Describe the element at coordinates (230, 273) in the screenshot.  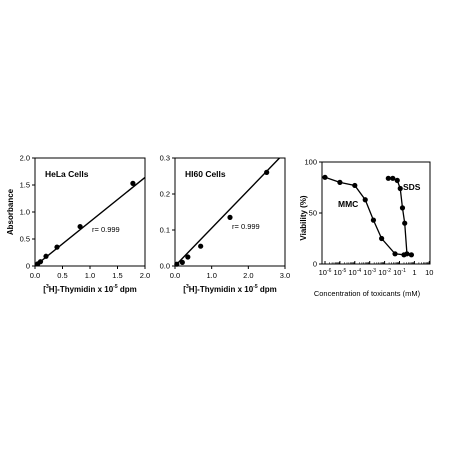
I see `hi60-x-ticks: 0.0 1.0 2.0 3.0` at that location.